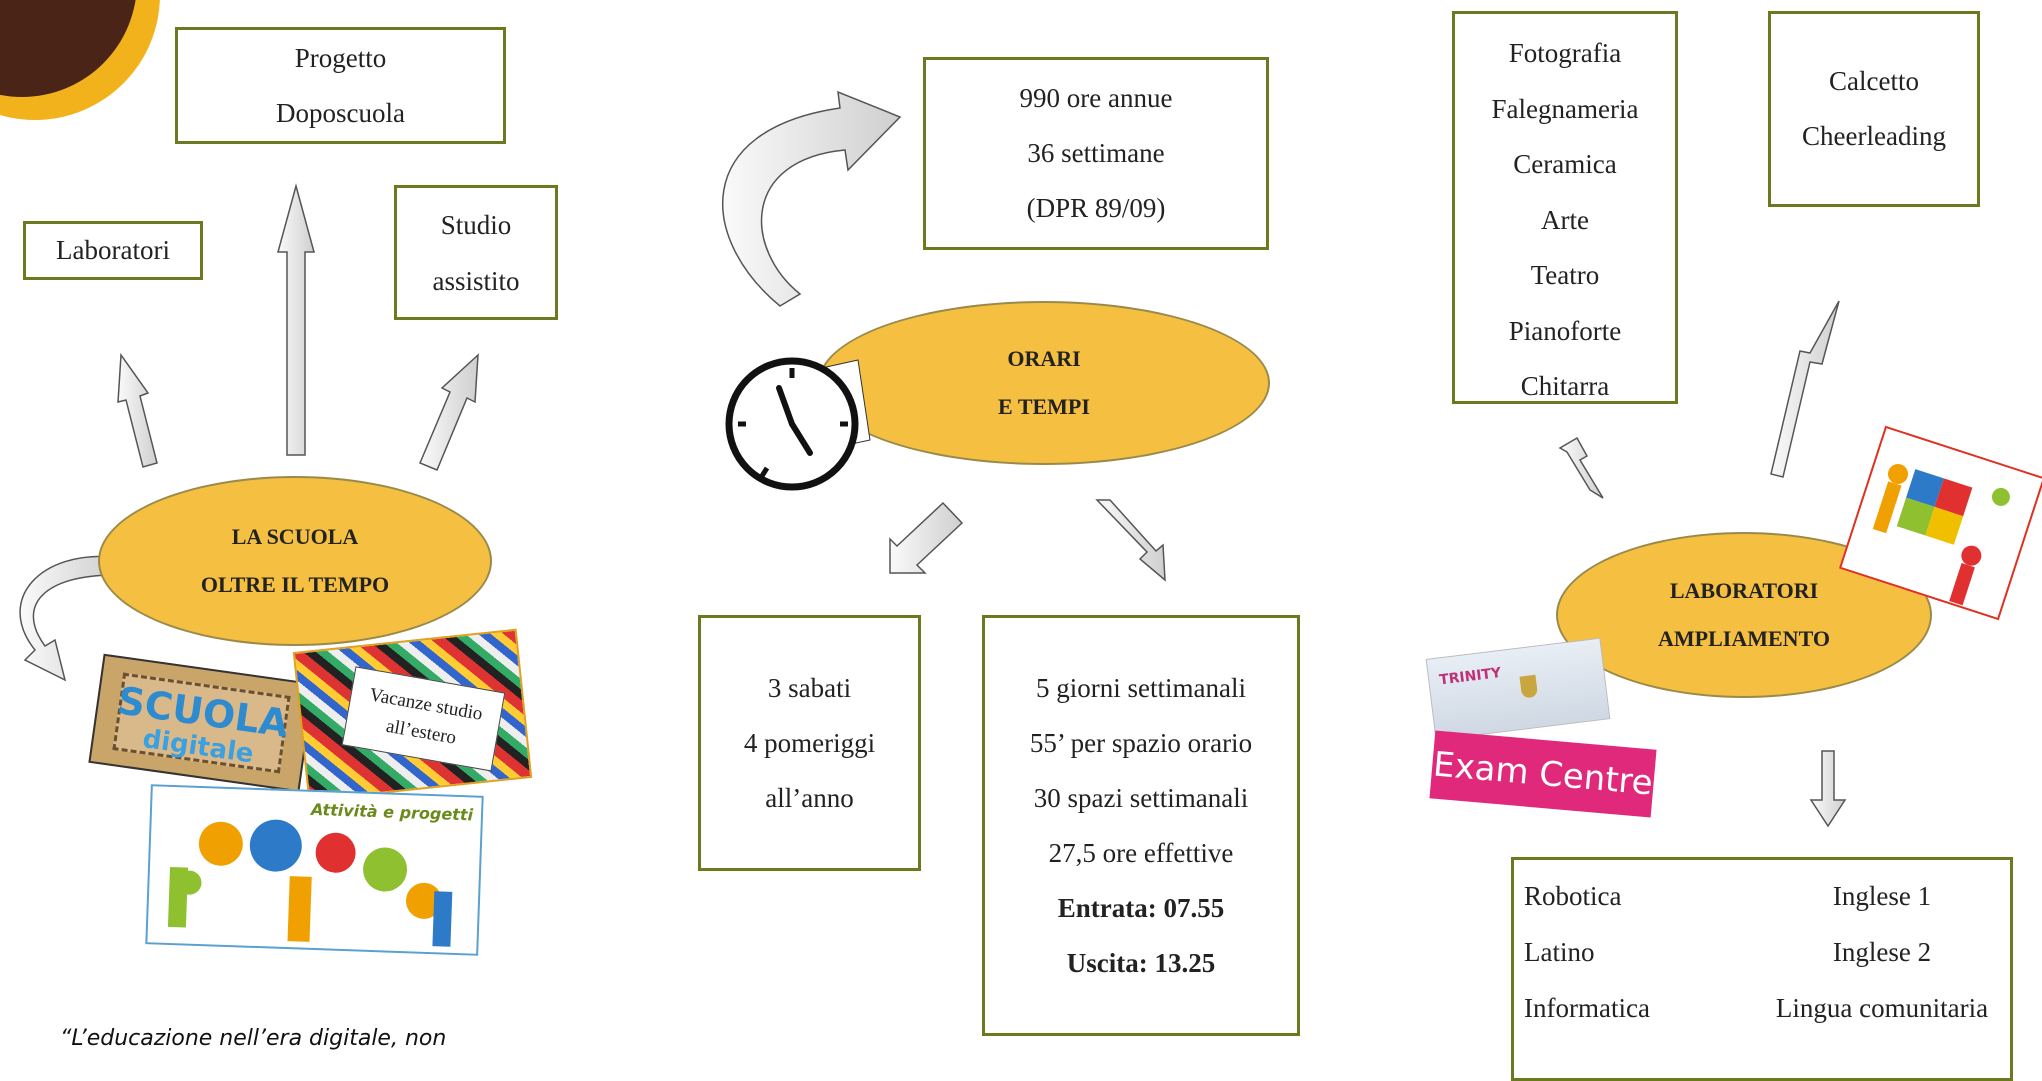 Image resolution: width=2042 pixels, height=1081 pixels. Describe the element at coordinates (1744, 638) in the screenshot. I see `ampliamento-ellipse-line-2: AMPLIAMENTO` at that location.